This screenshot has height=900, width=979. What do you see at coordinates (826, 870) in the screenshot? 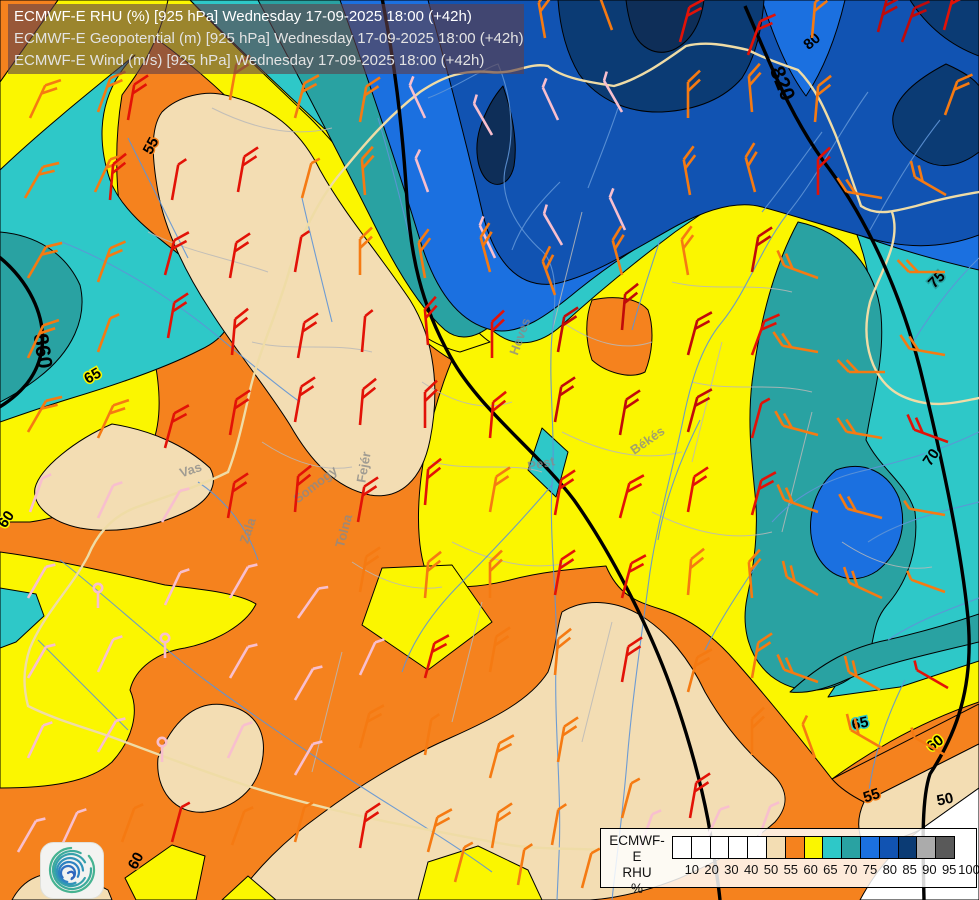
I see `legend-tick-labels: 10 20 30 40 50 55 60 65 70 75 80 85 90 95 100` at bounding box center [826, 870].